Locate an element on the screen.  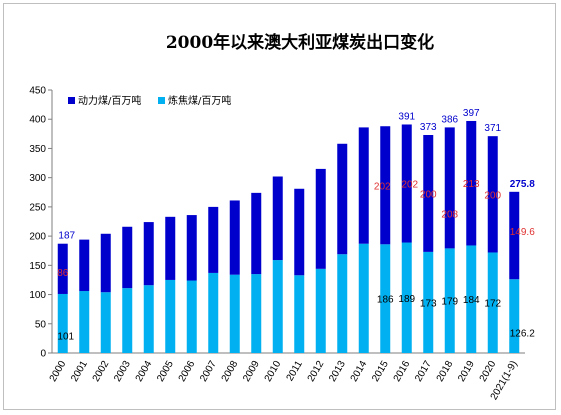
thermal-label: 213 is located at coordinates (471, 184).